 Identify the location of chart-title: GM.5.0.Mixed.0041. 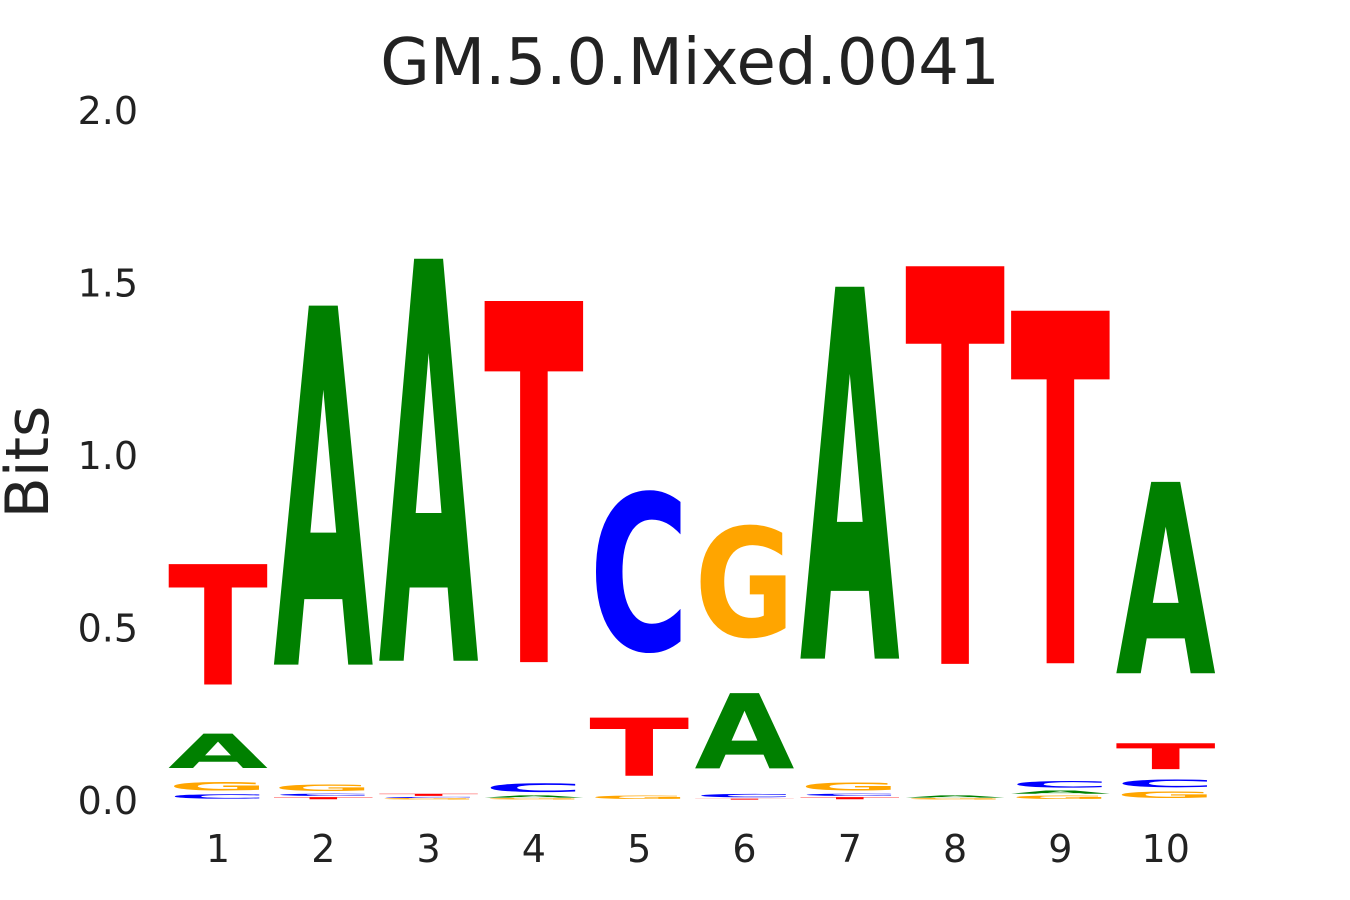
(689, 63).